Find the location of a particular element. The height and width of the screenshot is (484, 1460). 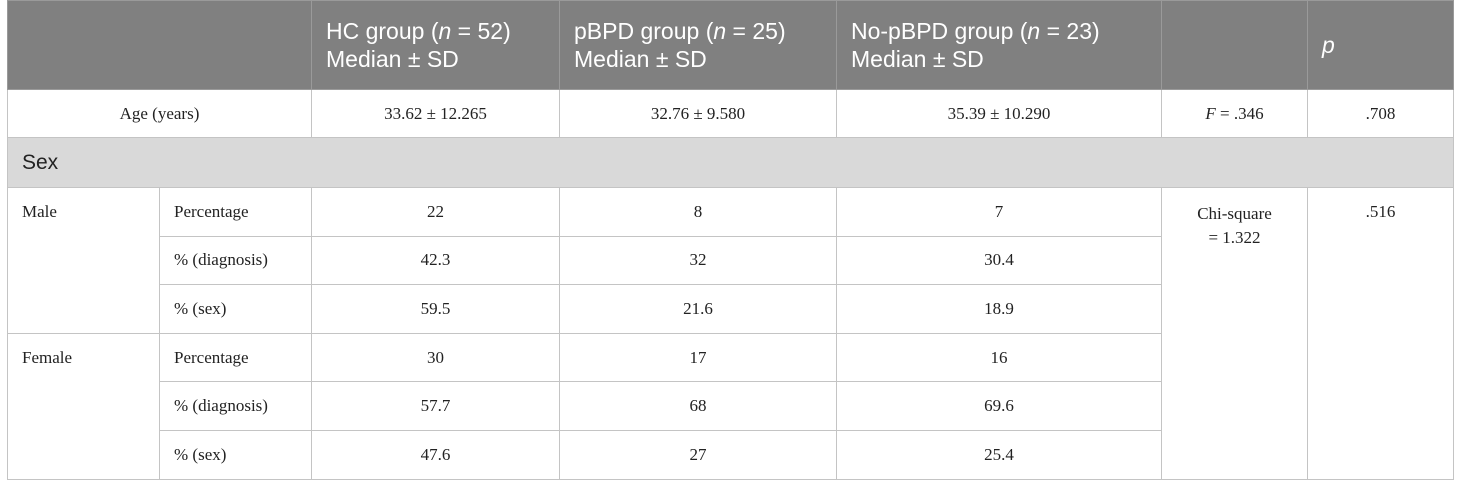

cell: 8 is located at coordinates (698, 212).